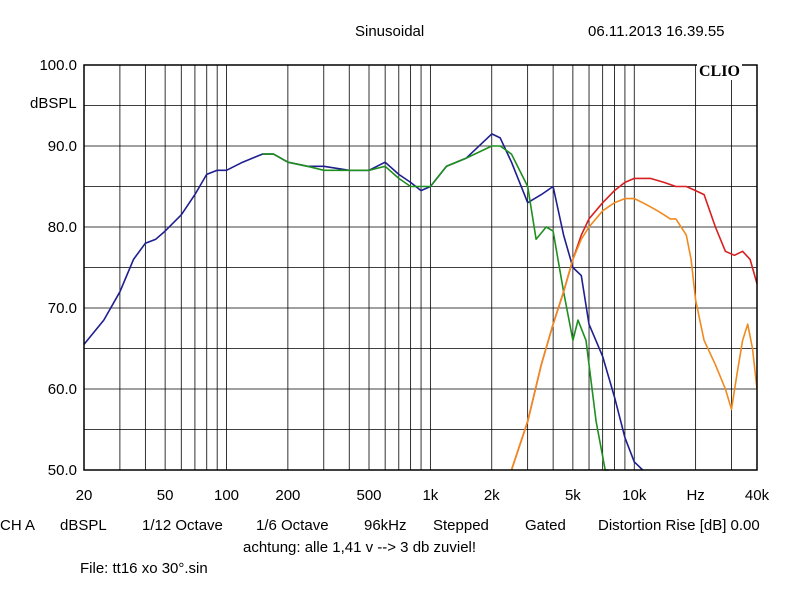  What do you see at coordinates (226, 495) in the screenshot?
I see `x-tick-label: 100` at bounding box center [226, 495].